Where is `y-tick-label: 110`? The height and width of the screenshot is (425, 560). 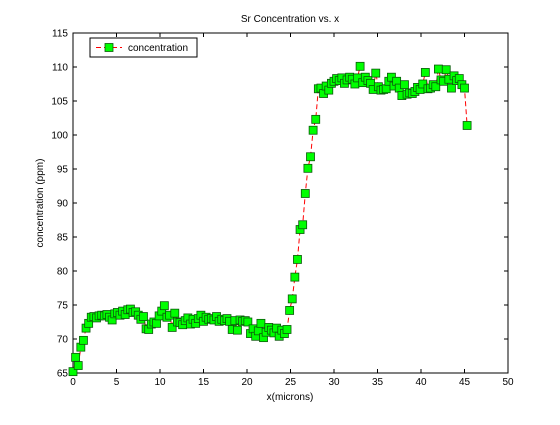 y-tick-label: 110 is located at coordinates (60, 68).